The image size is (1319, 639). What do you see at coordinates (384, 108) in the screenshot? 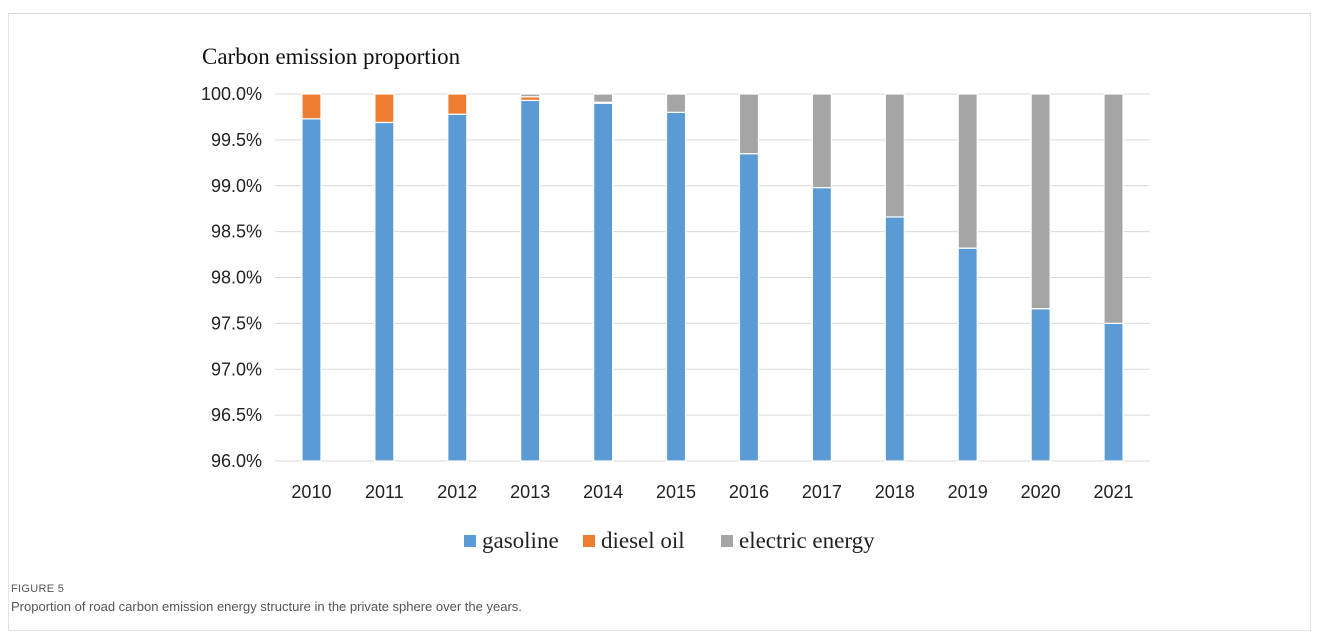
I see `bar-diesel-oil-2011` at bounding box center [384, 108].